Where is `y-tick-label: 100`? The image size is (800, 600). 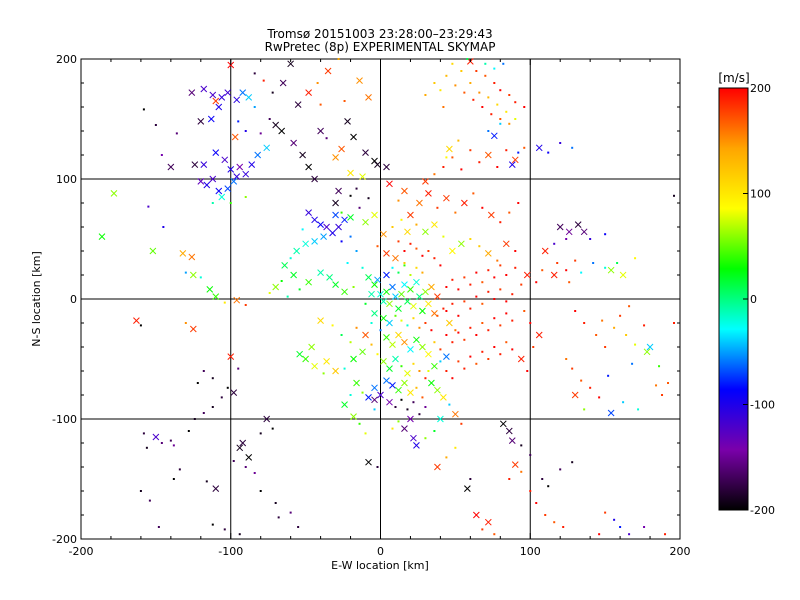 y-tick-label: 100 is located at coordinates (66, 179).